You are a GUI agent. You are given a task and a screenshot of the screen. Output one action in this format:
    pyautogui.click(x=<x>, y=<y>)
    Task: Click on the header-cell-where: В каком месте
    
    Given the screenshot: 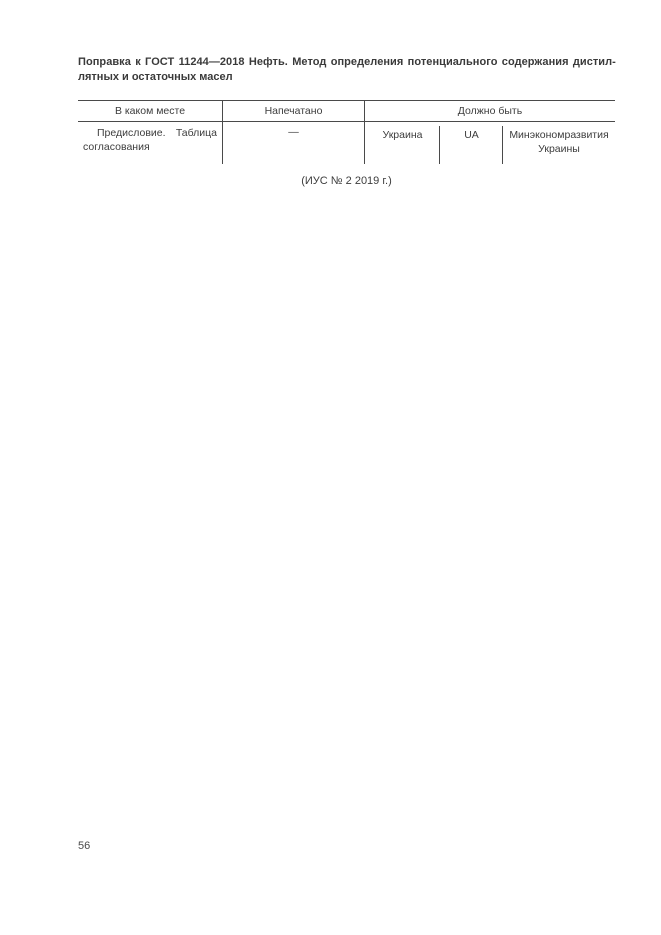 What is the action you would take?
    pyautogui.click(x=150, y=111)
    